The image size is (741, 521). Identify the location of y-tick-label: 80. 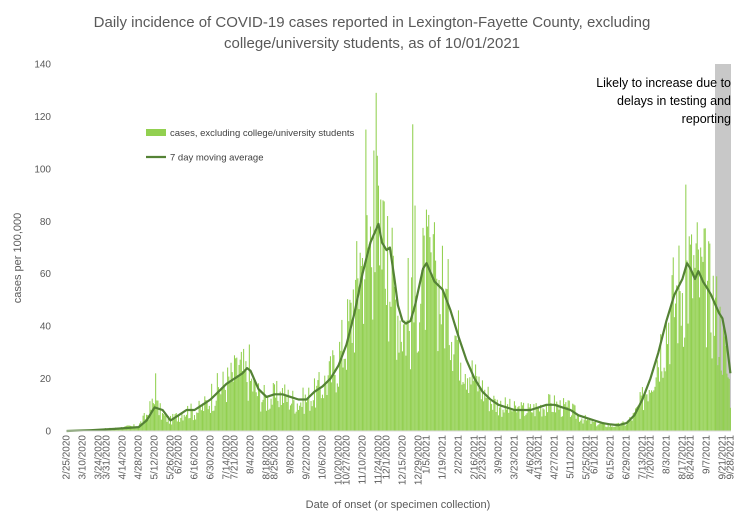
(46, 222).